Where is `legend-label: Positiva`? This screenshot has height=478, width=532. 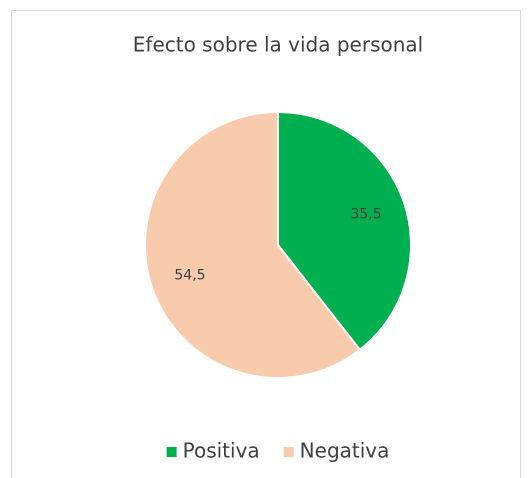
legend-label: Positiva is located at coordinates (221, 451).